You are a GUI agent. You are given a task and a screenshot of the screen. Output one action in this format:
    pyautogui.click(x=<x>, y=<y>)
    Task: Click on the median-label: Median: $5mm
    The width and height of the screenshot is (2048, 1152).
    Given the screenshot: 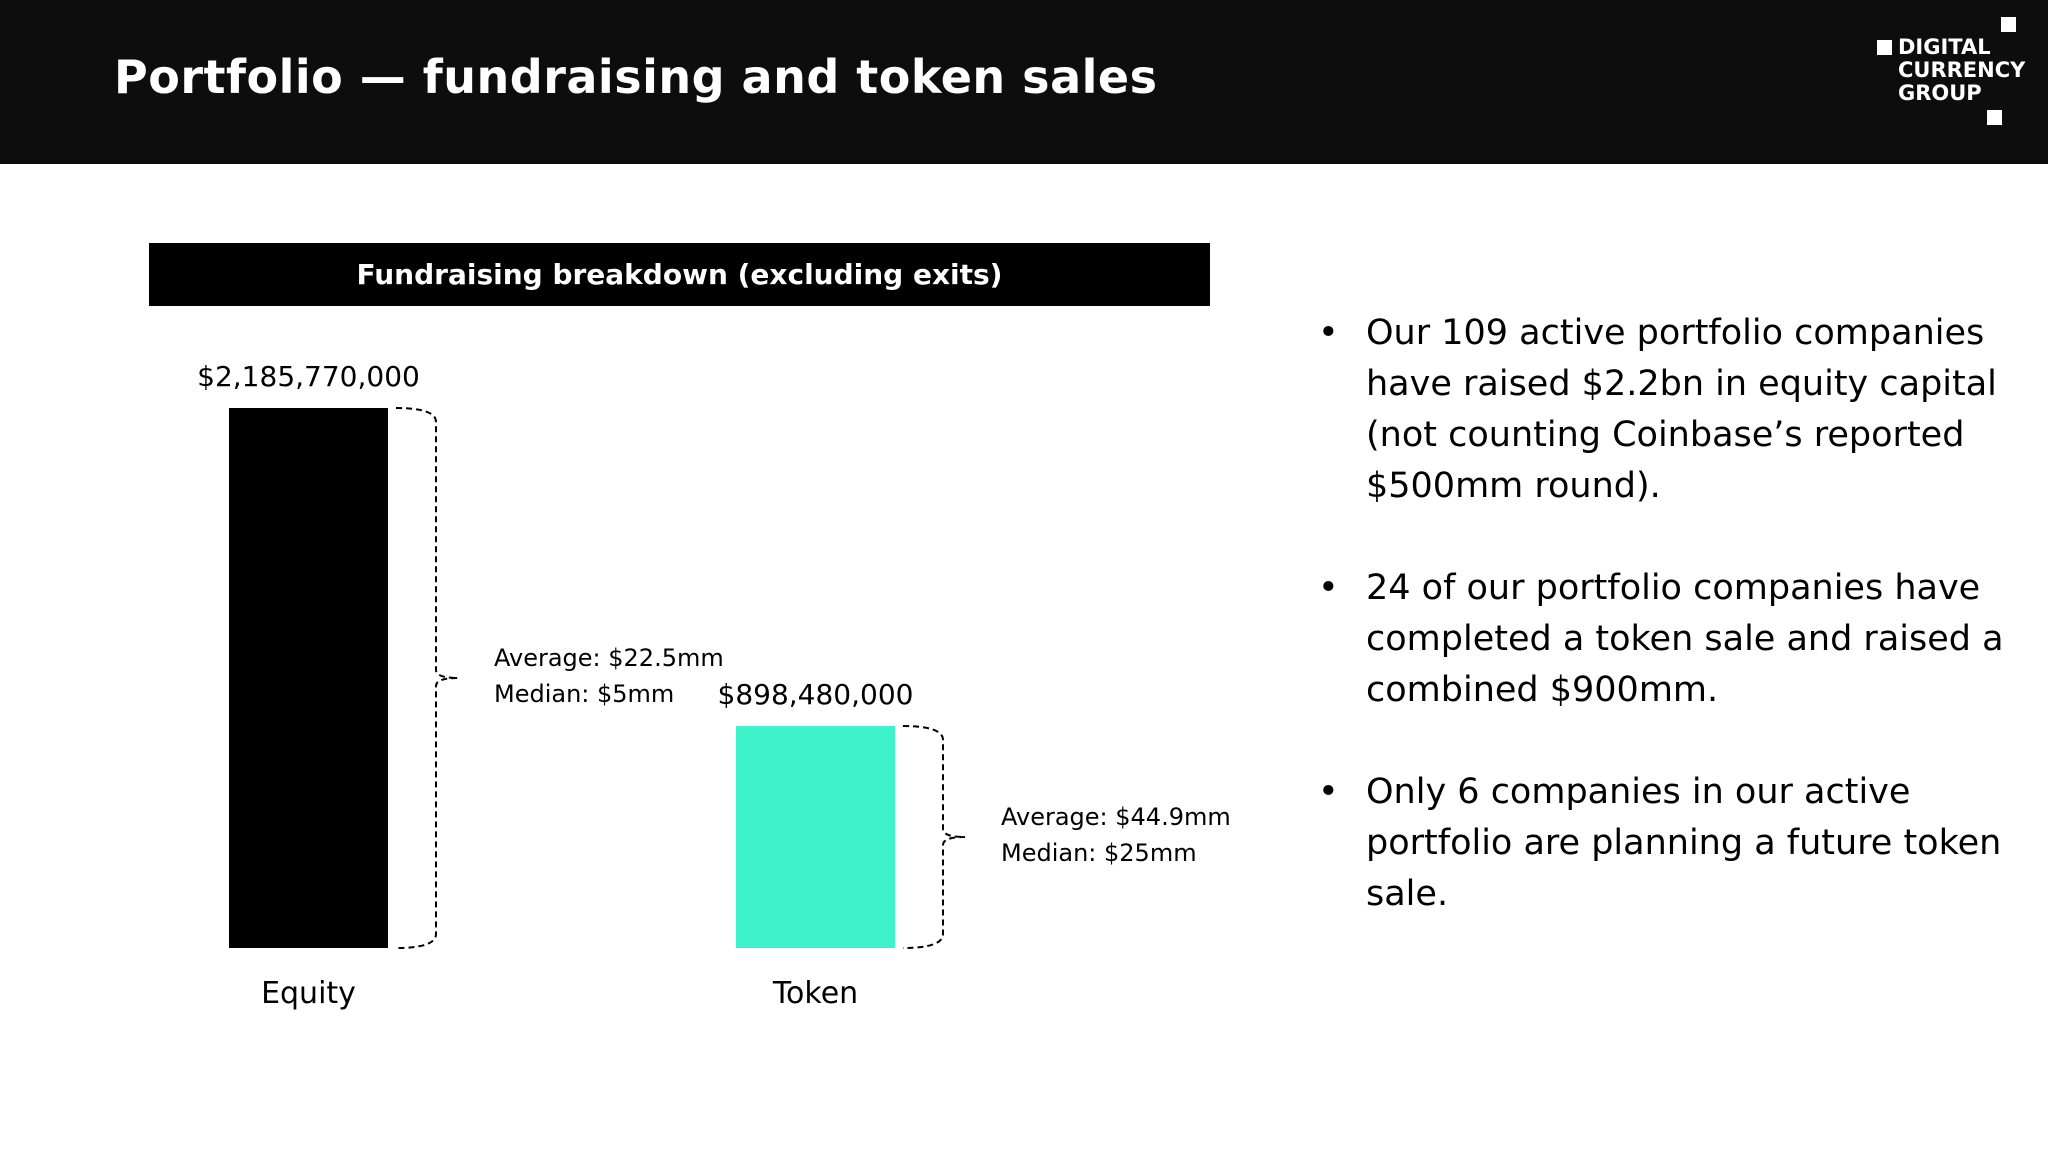 What is the action you would take?
    pyautogui.click(x=584, y=694)
    